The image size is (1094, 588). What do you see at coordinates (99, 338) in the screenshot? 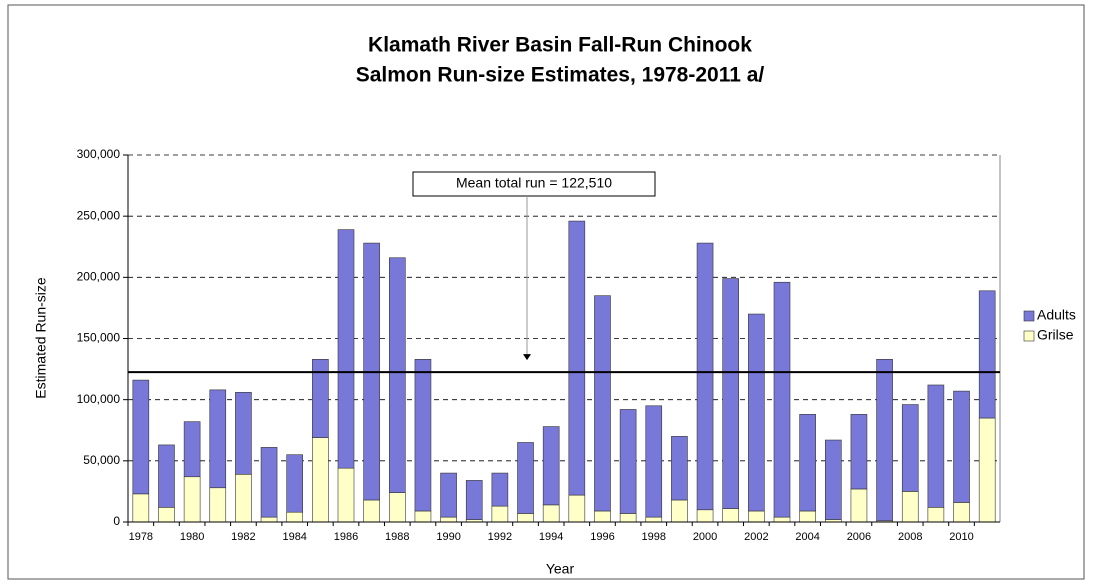
I see `y-tick-label: 150,000` at bounding box center [99, 338].